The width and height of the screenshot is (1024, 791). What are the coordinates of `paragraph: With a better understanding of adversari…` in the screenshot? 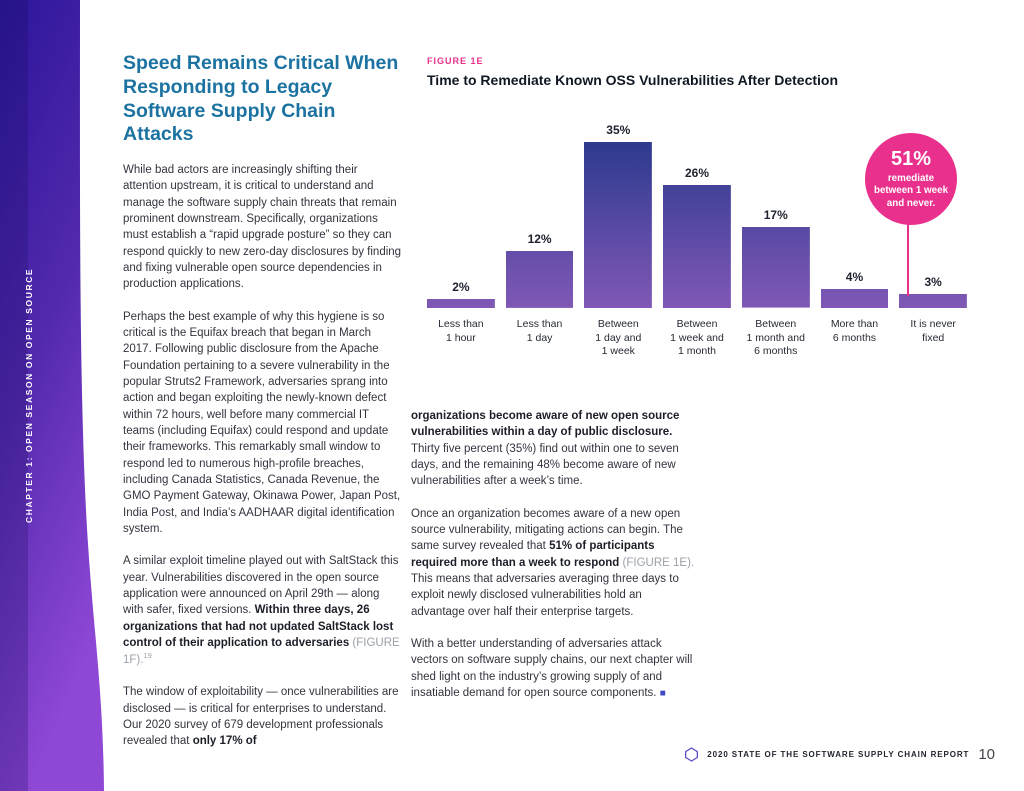 It's located at (554, 668).